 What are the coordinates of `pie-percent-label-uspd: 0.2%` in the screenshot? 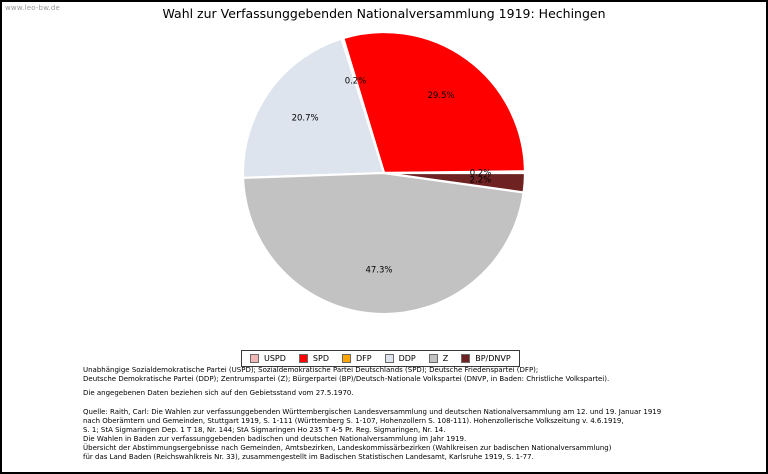 It's located at (481, 173).